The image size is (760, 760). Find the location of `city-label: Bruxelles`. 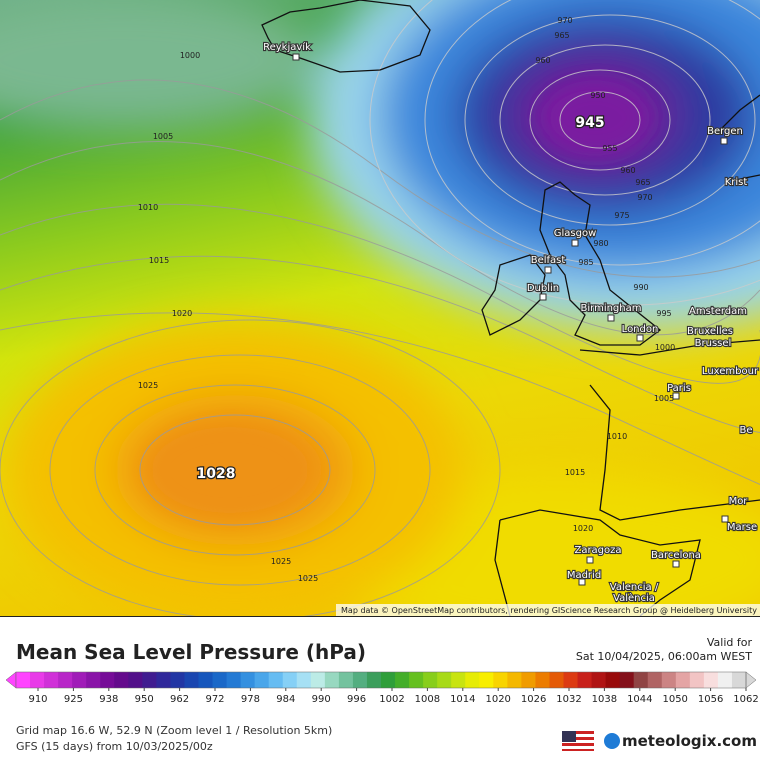

city-label: Bruxelles is located at coordinates (710, 331).